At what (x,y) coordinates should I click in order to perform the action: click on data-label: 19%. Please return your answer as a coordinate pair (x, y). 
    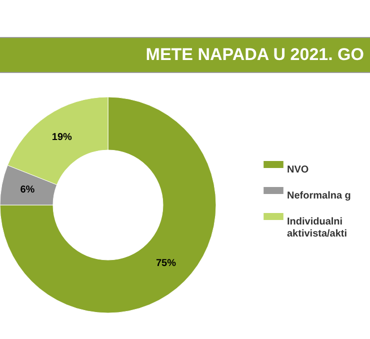
    Looking at the image, I should click on (62, 138).